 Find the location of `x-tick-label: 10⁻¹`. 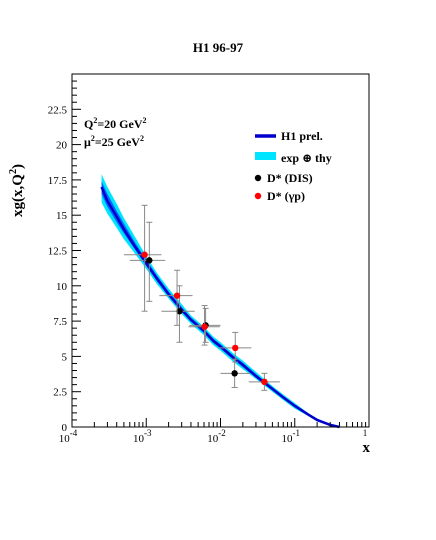

x-tick-label: 10⁻¹ is located at coordinates (291, 436).